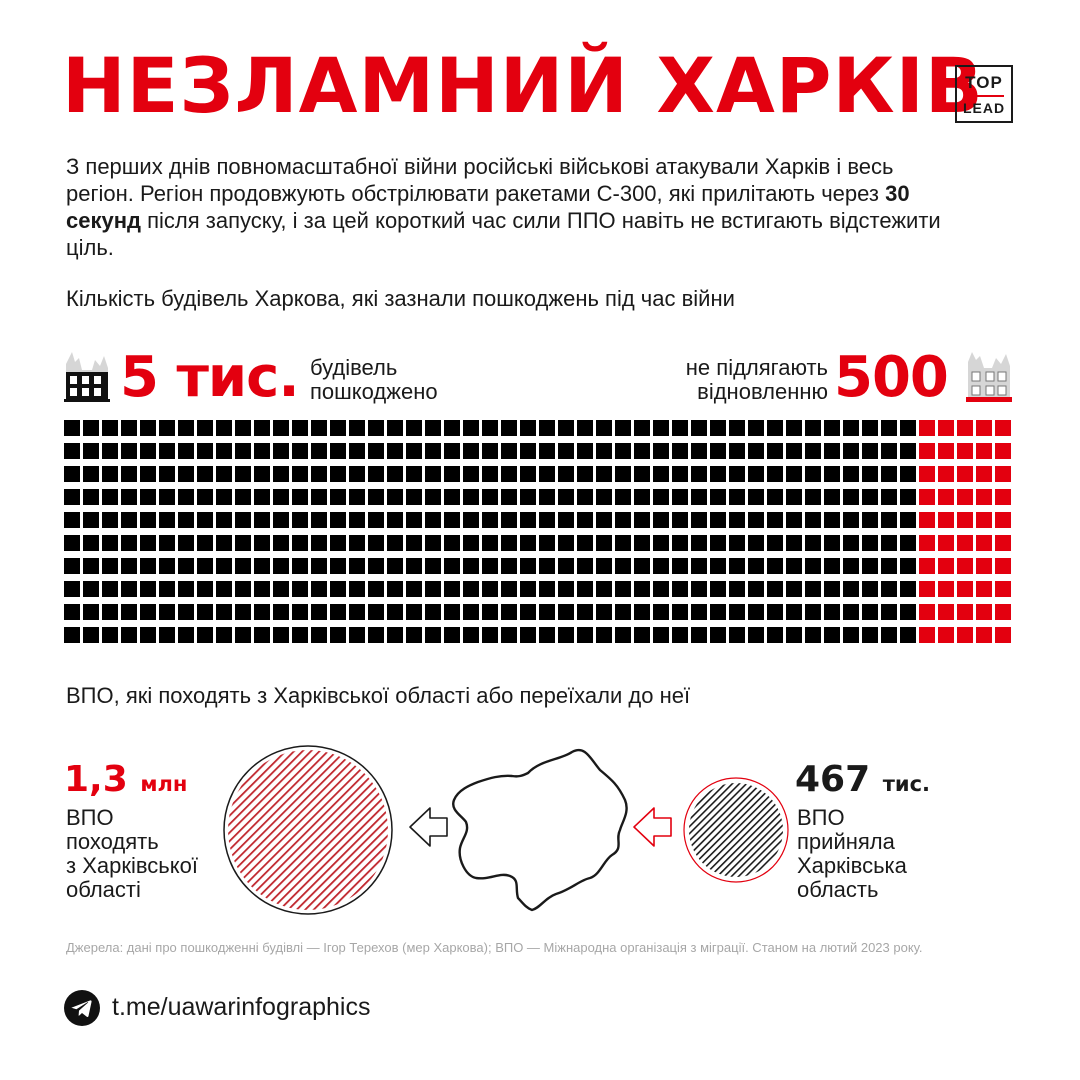  I want to click on idp-to-label-line-2: прийняла, so click(846, 841).